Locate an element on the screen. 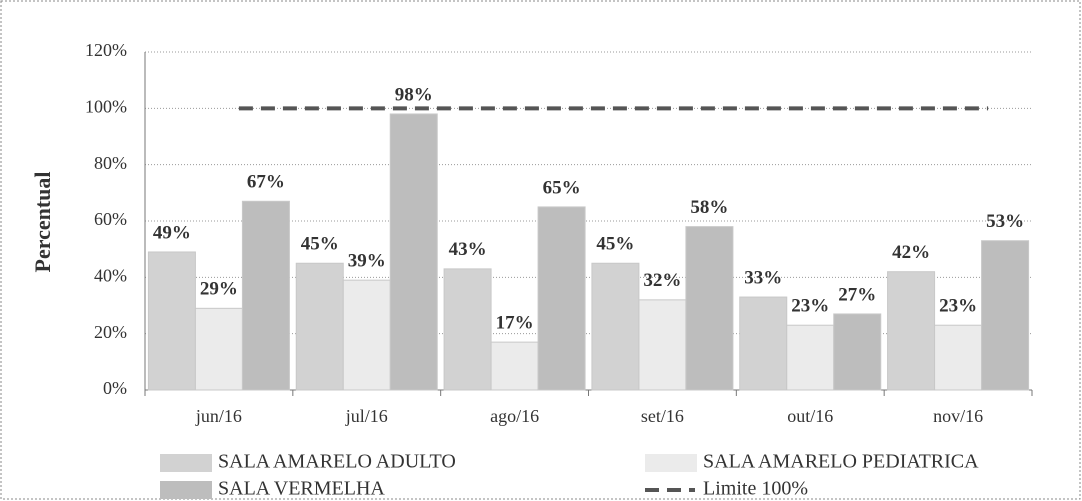 This screenshot has width=1082, height=501. legend-label: SALA AMARELO PEDIATRICA is located at coordinates (841, 462).